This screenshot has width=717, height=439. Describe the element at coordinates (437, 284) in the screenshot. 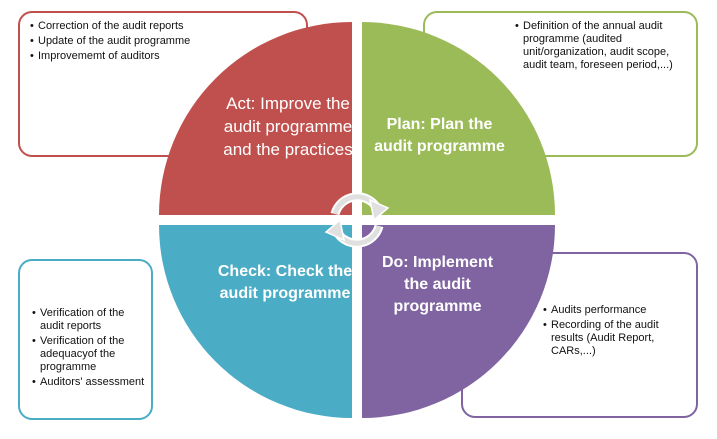

I see `do-label: Do: Implement the audit programme` at that location.